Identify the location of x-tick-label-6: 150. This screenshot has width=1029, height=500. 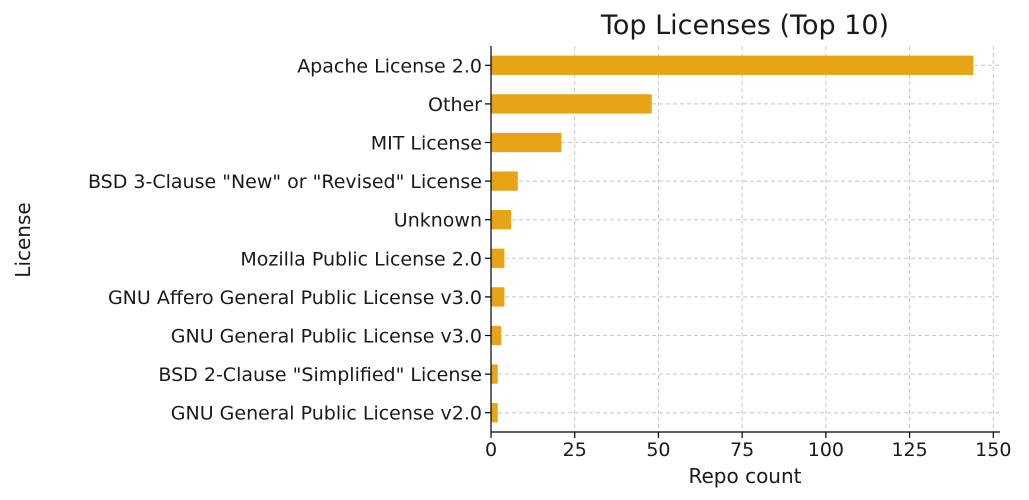
(993, 450).